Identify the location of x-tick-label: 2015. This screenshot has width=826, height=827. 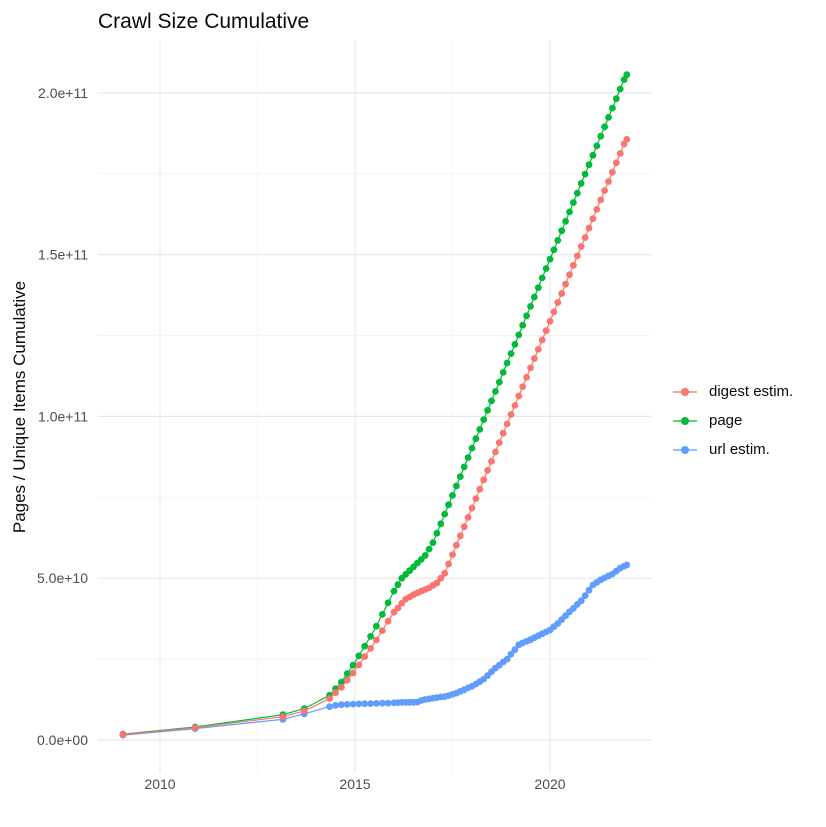
(354, 784).